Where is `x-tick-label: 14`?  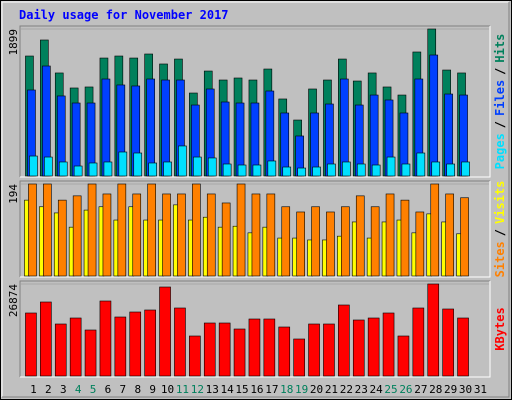 x-tick-label: 14 is located at coordinates (228, 389).